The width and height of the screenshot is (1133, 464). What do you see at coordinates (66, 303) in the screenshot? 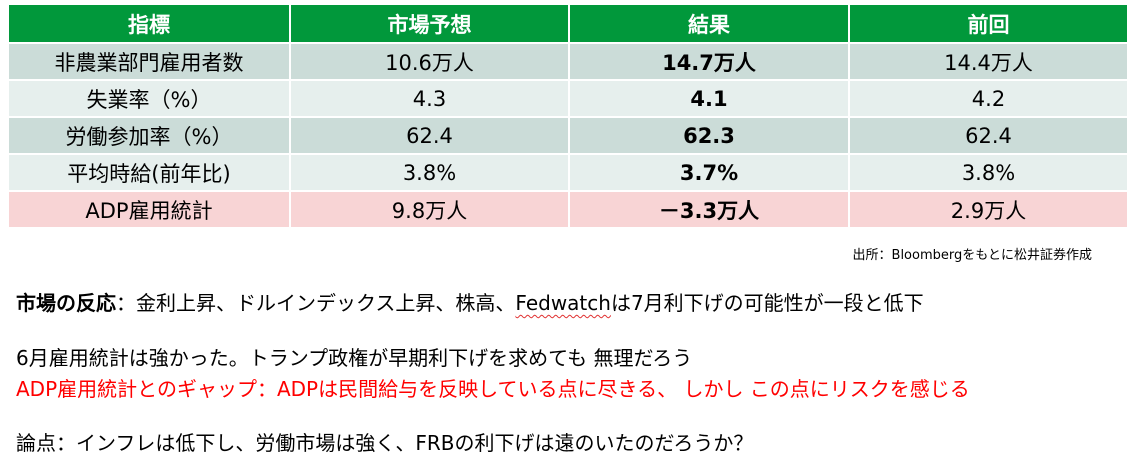
I see `market-reaction-label: 市場の反応` at bounding box center [66, 303].